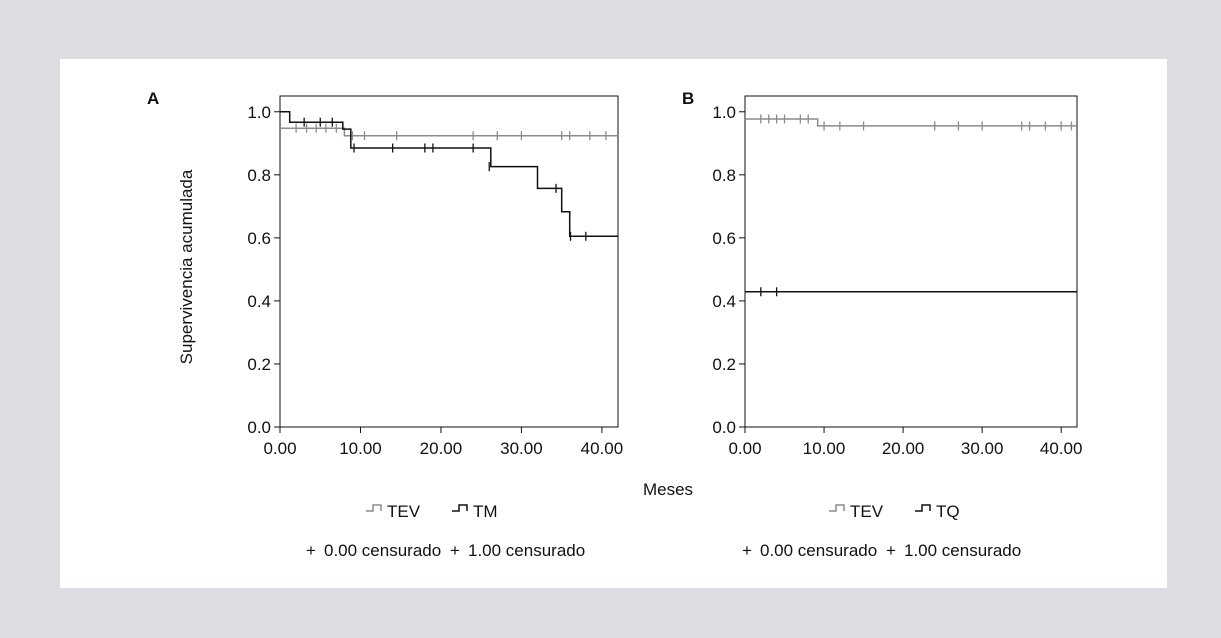 Image resolution: width=1221 pixels, height=638 pixels. I want to click on legend-label-tm: TM, so click(485, 511).